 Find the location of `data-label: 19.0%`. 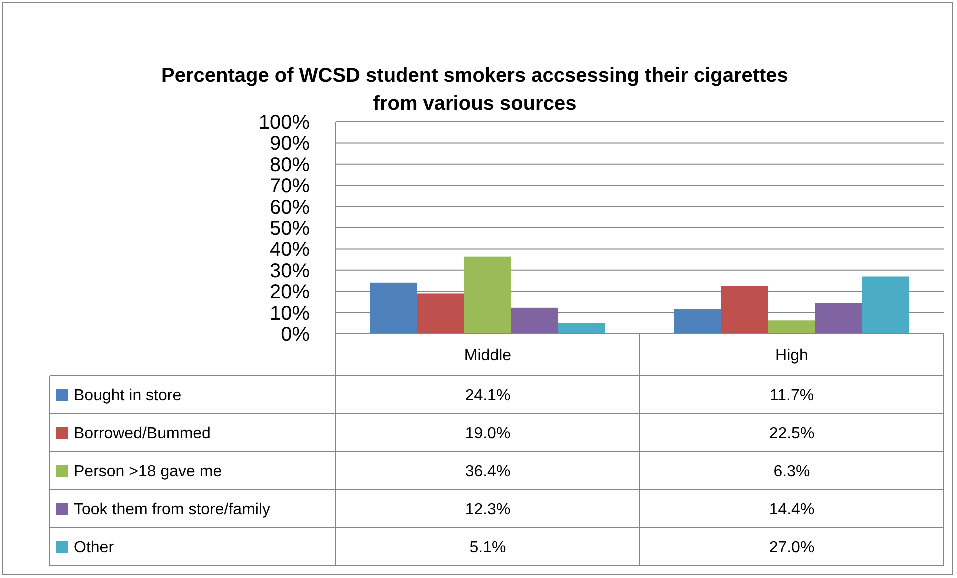

data-label: 19.0% is located at coordinates (488, 434).